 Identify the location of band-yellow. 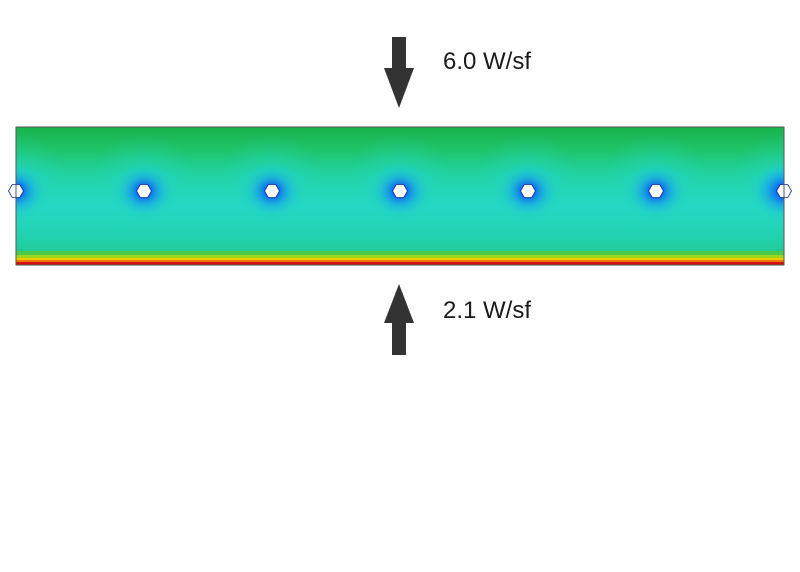
(400, 259).